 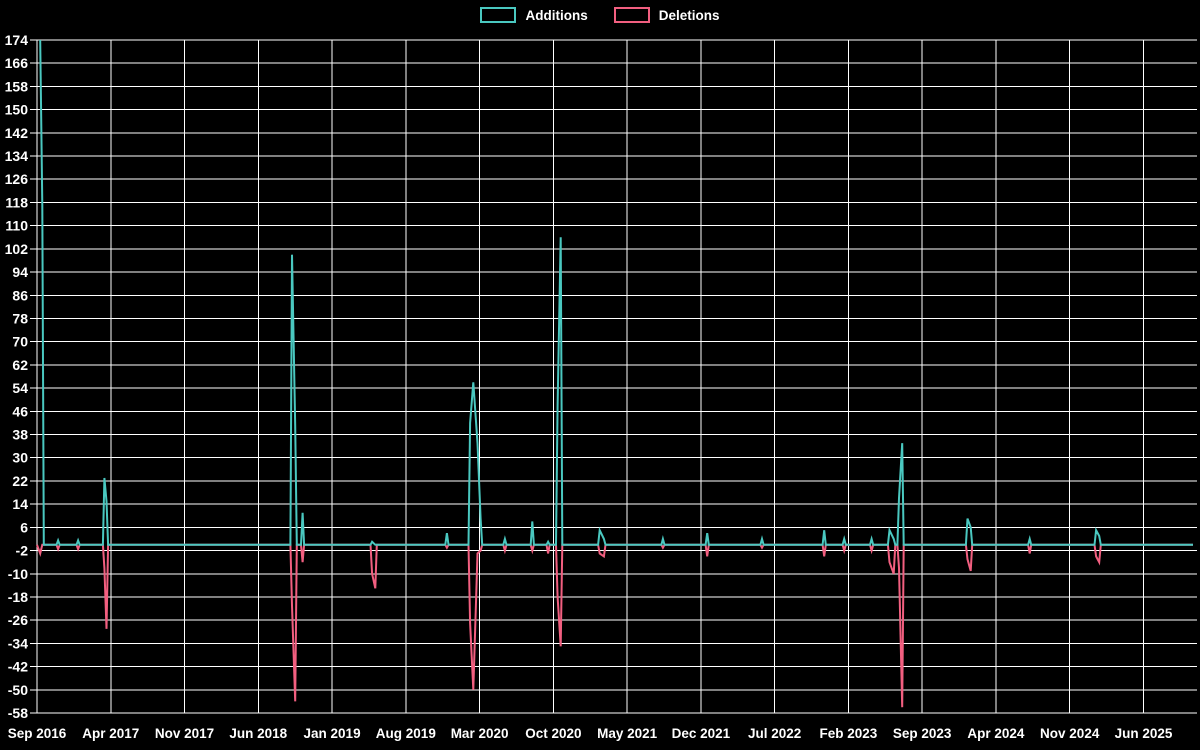 What do you see at coordinates (18, 667) in the screenshot?
I see `y-axis-label: -42` at bounding box center [18, 667].